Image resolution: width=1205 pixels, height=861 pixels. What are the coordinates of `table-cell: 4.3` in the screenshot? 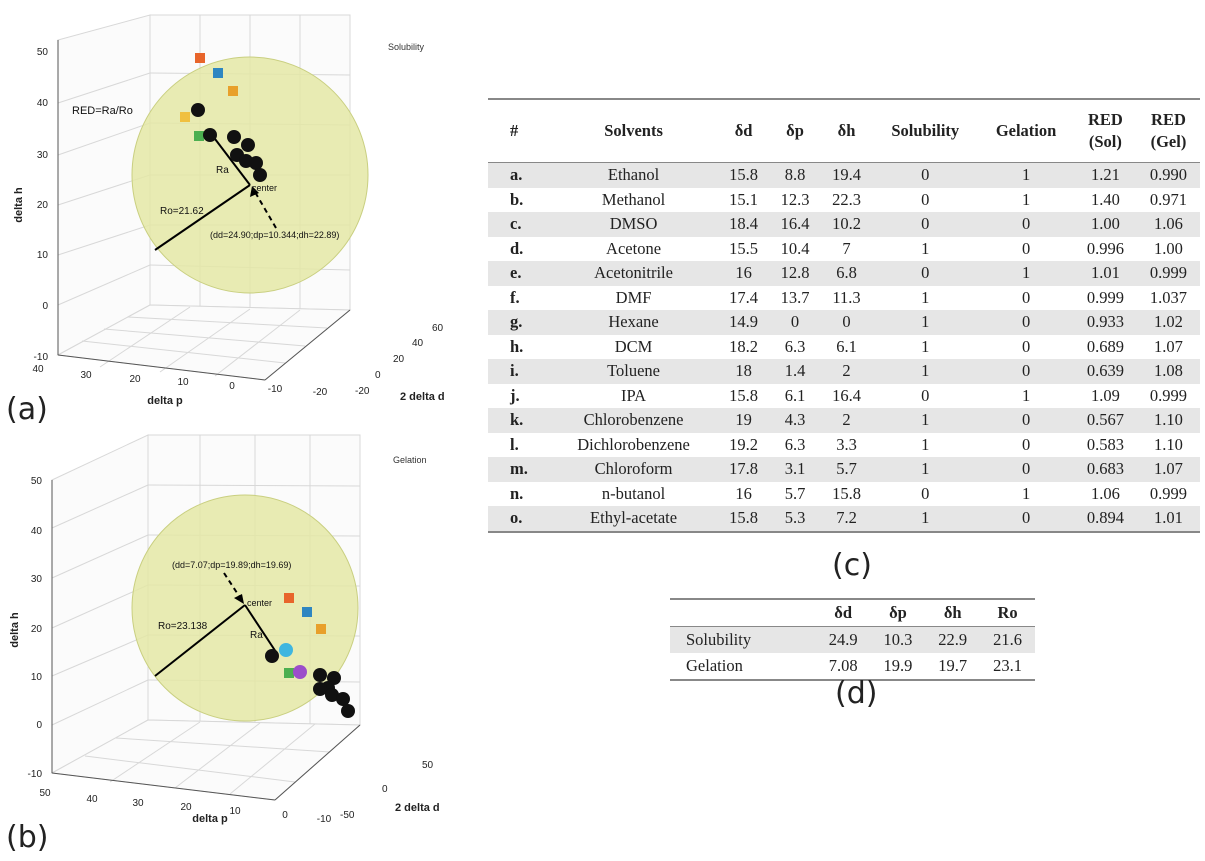 It's located at (795, 420).